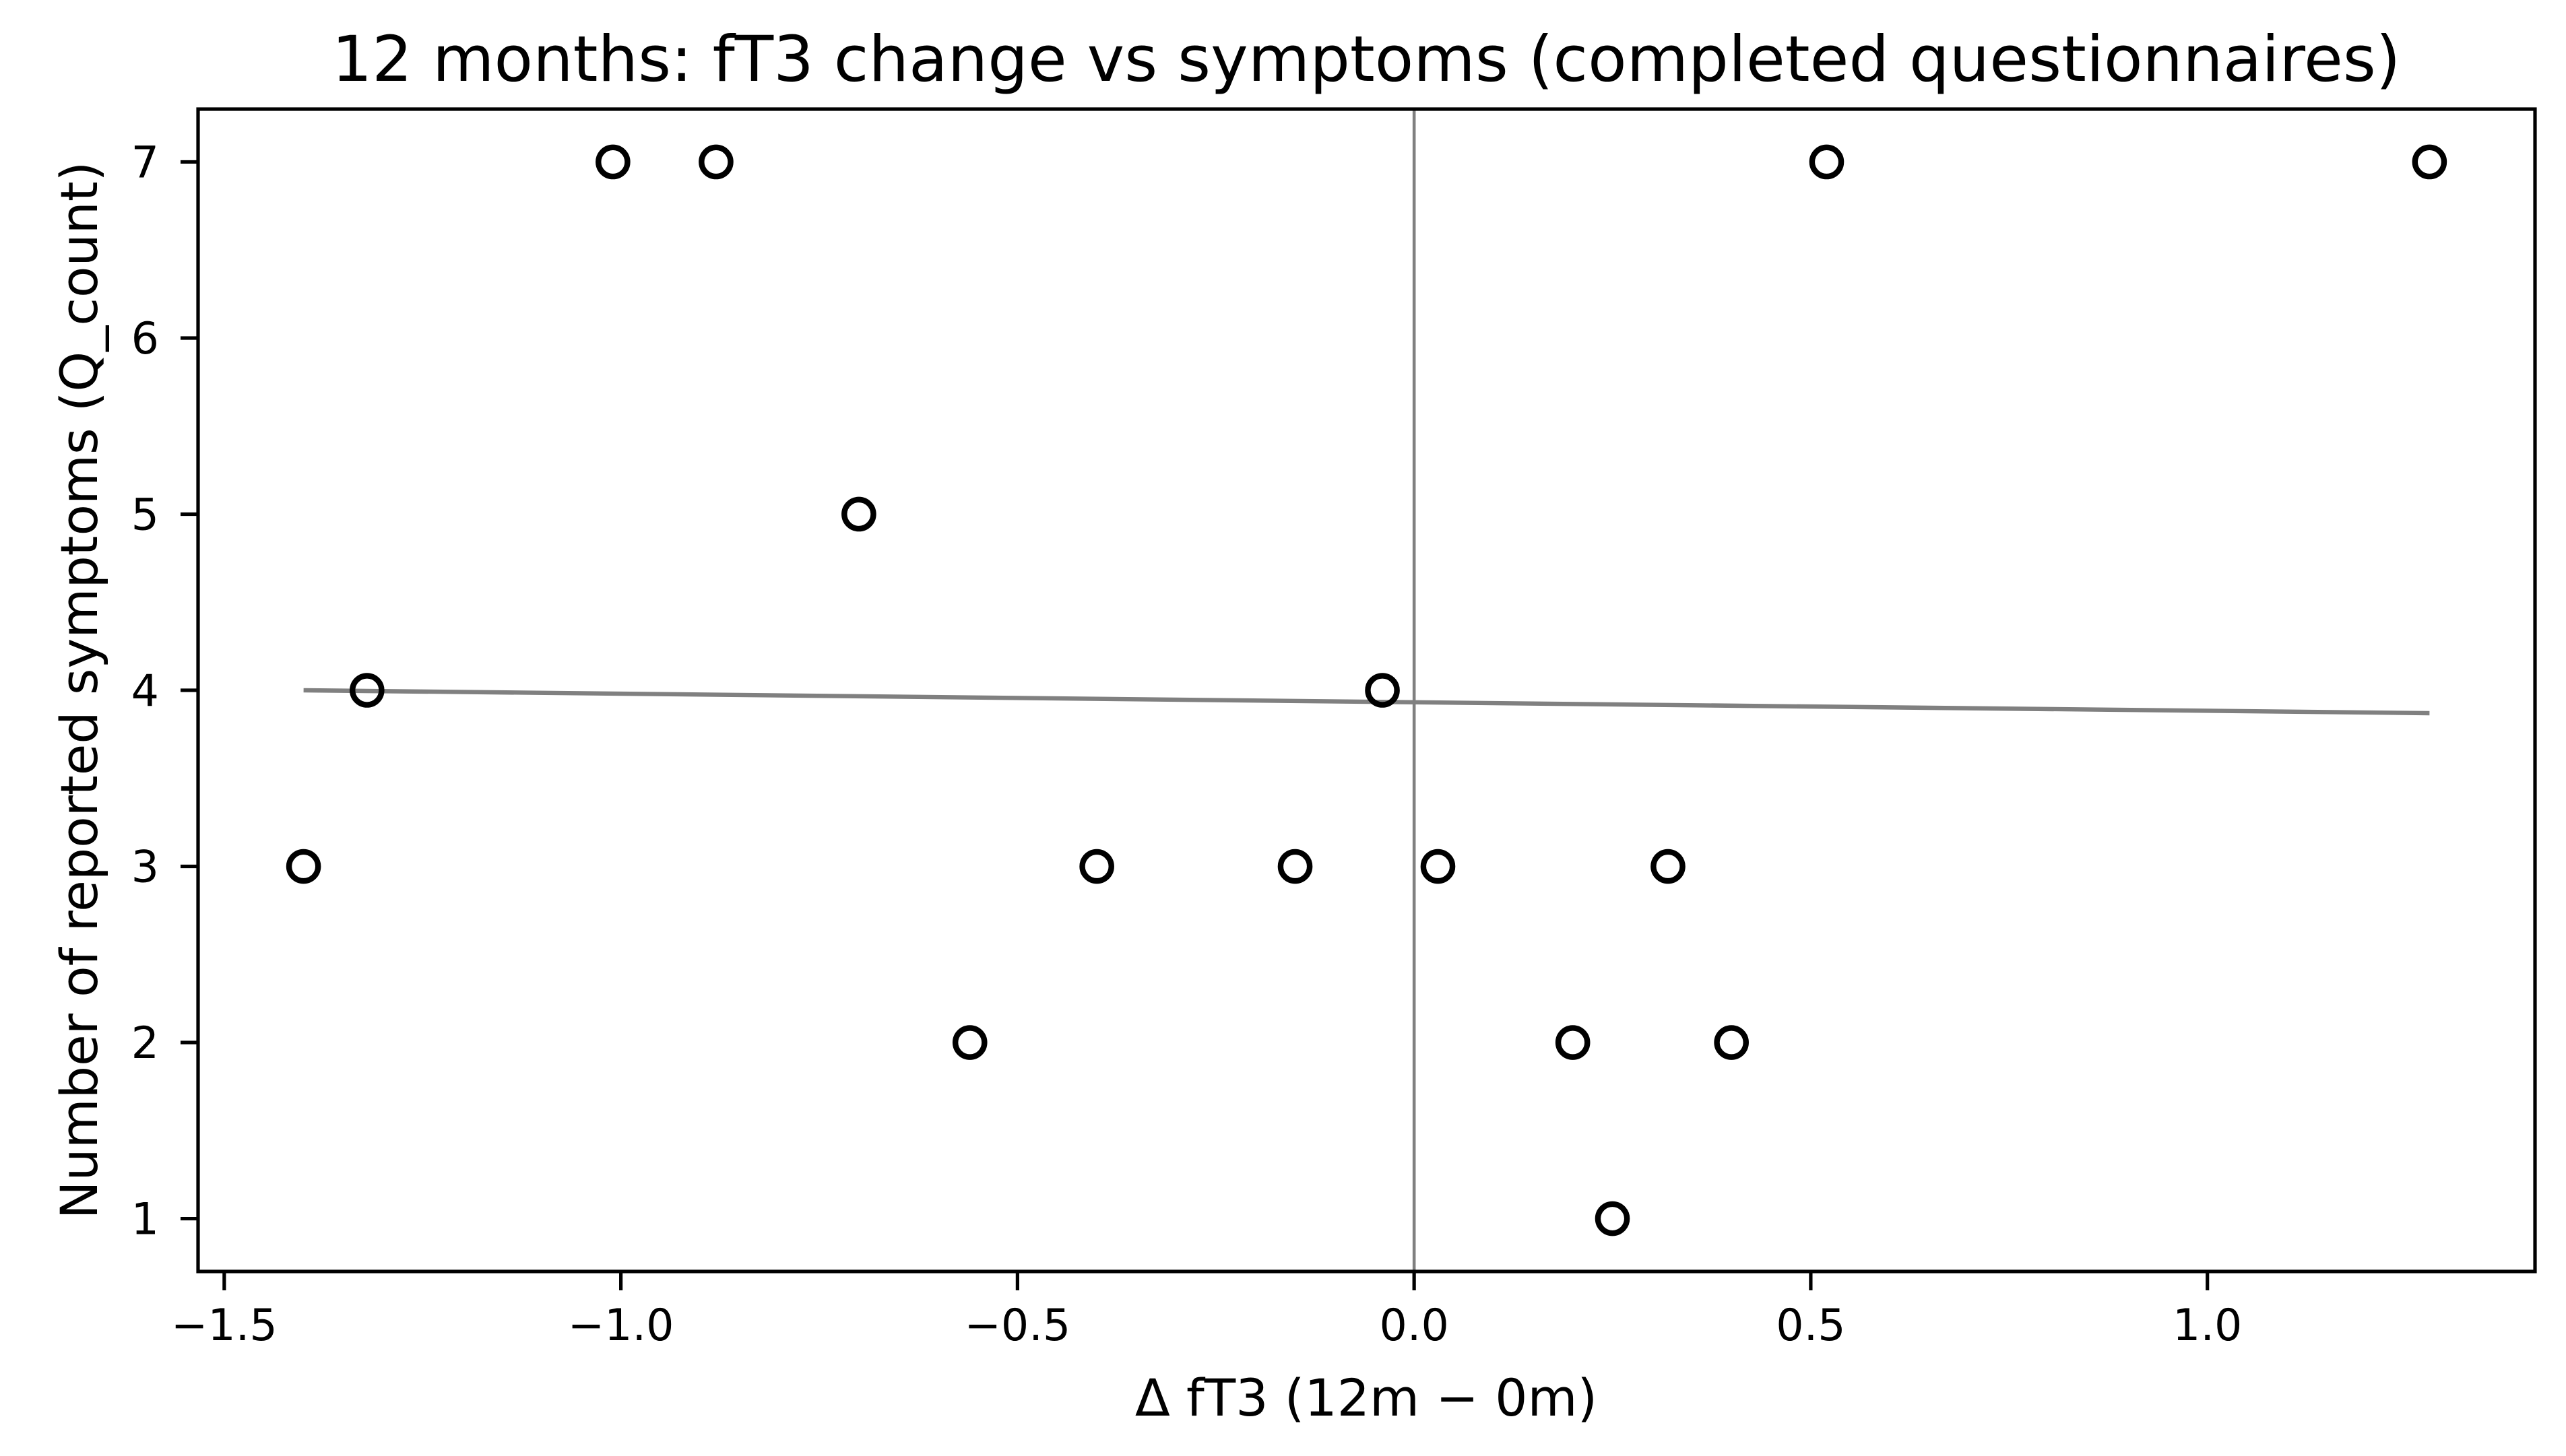 Image resolution: width=2566 pixels, height=1456 pixels. Describe the element at coordinates (145, 339) in the screenshot. I see `y-tick-label: 6` at that location.